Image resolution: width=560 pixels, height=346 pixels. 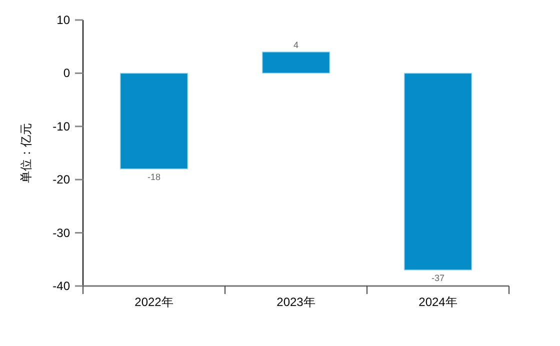 I want to click on y-axis-title: 单位：亿元, so click(x=26, y=153).